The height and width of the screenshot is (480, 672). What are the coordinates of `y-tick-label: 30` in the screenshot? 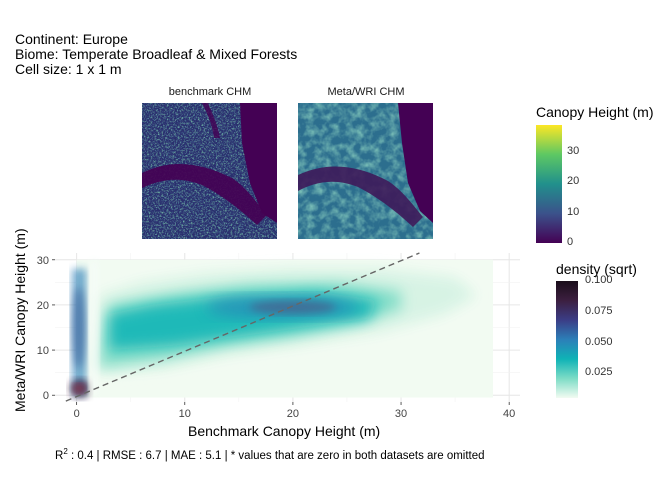 It's located at (43, 261).